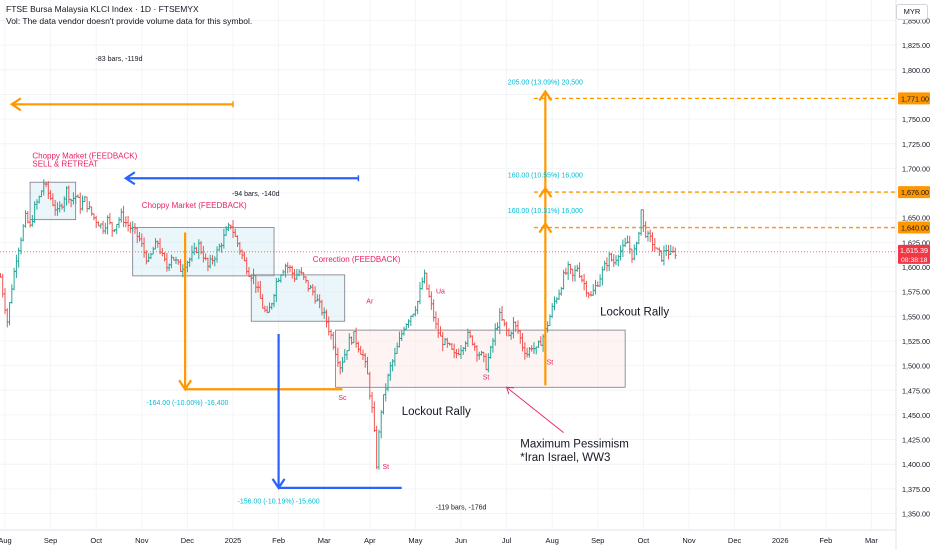 The height and width of the screenshot is (550, 932). I want to click on target-price-tag, so click(914, 98).